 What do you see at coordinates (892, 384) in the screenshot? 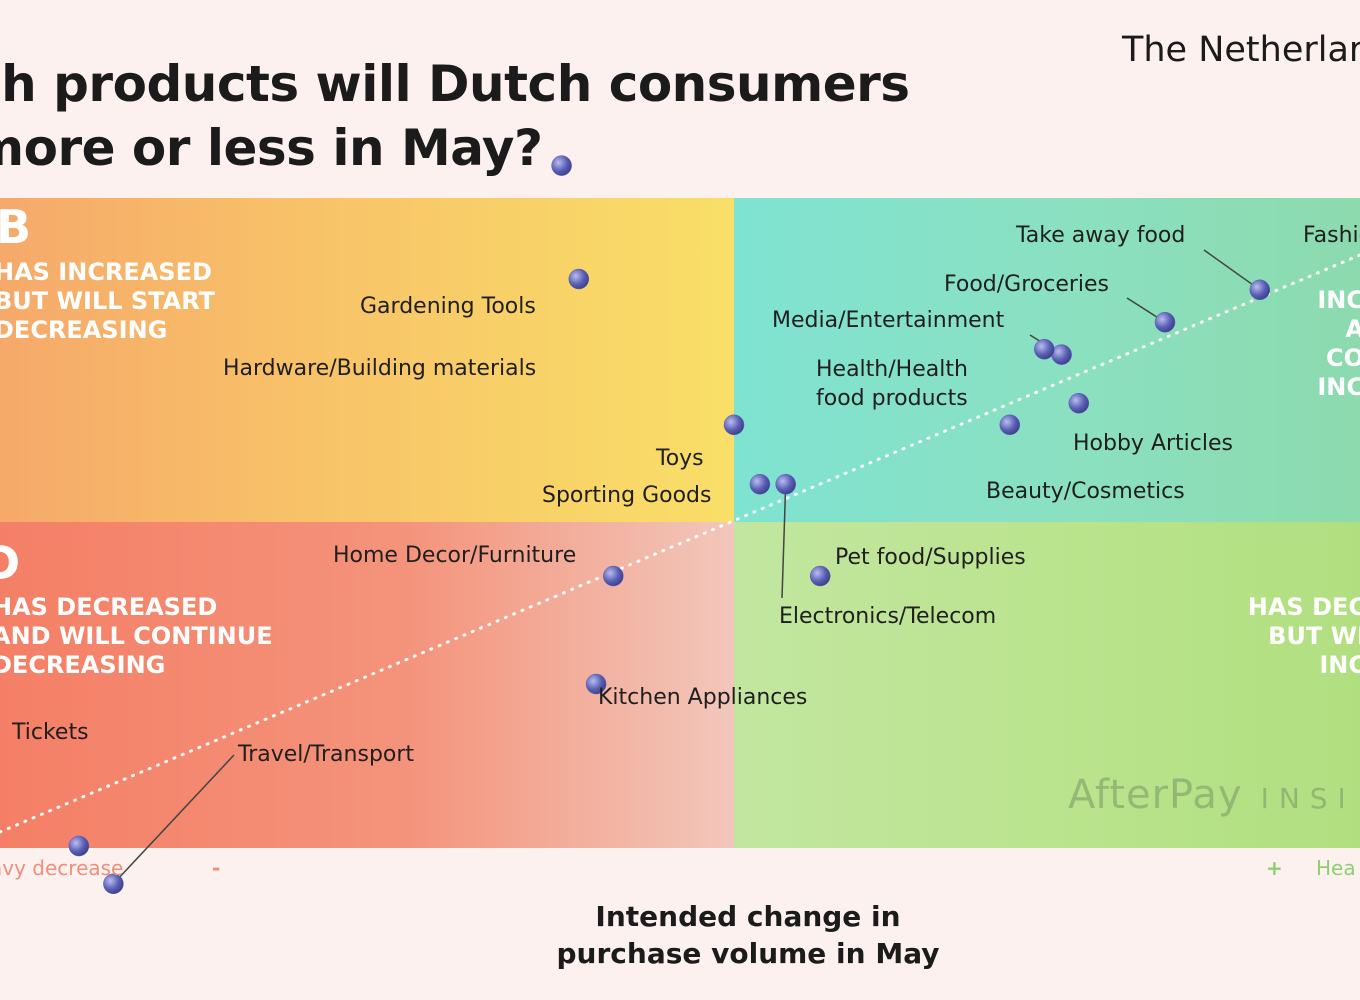
I see `label-health-food-products: Health/Health food products` at bounding box center [892, 384].